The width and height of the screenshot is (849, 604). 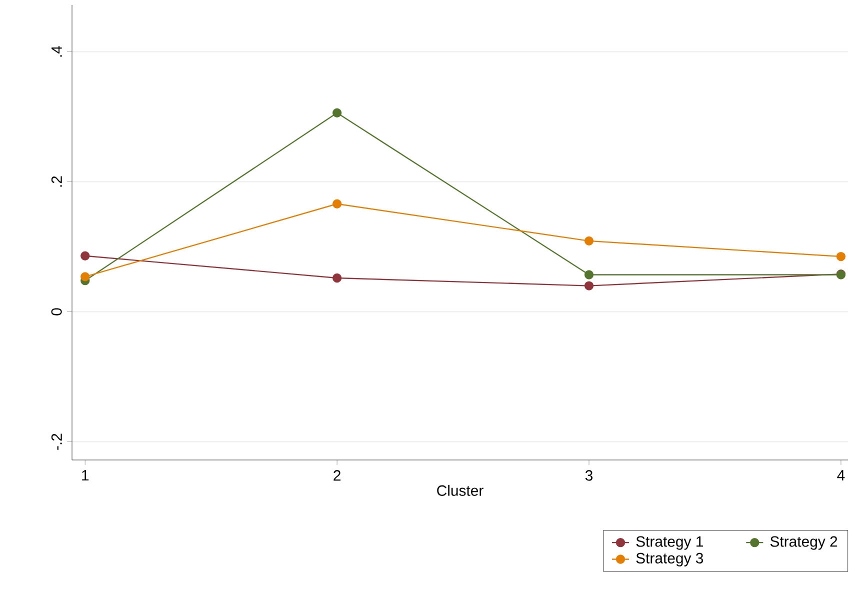 I want to click on x-tick-label: 1, so click(x=85, y=475).